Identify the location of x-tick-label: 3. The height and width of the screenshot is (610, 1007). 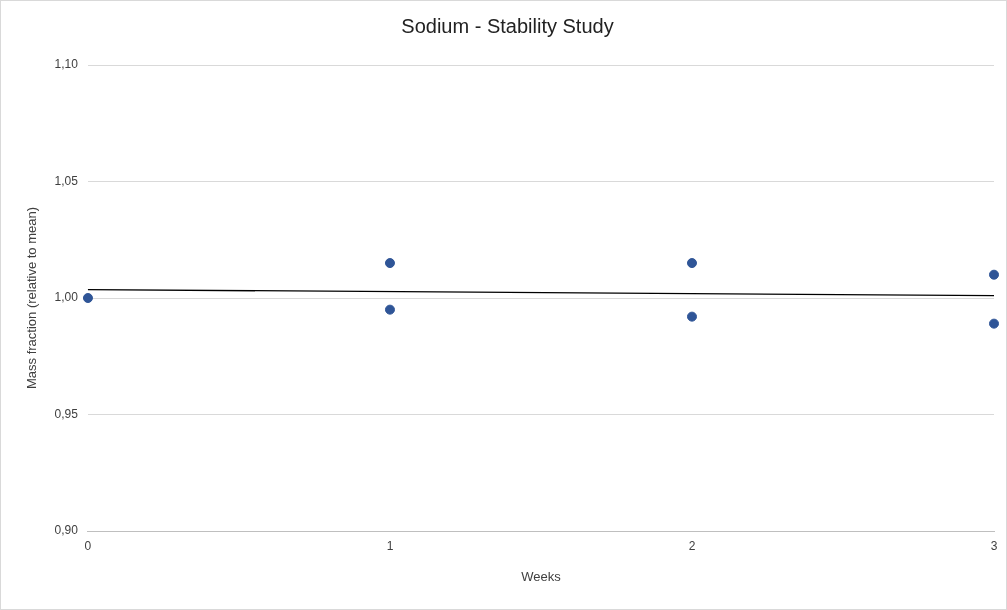
(994, 545).